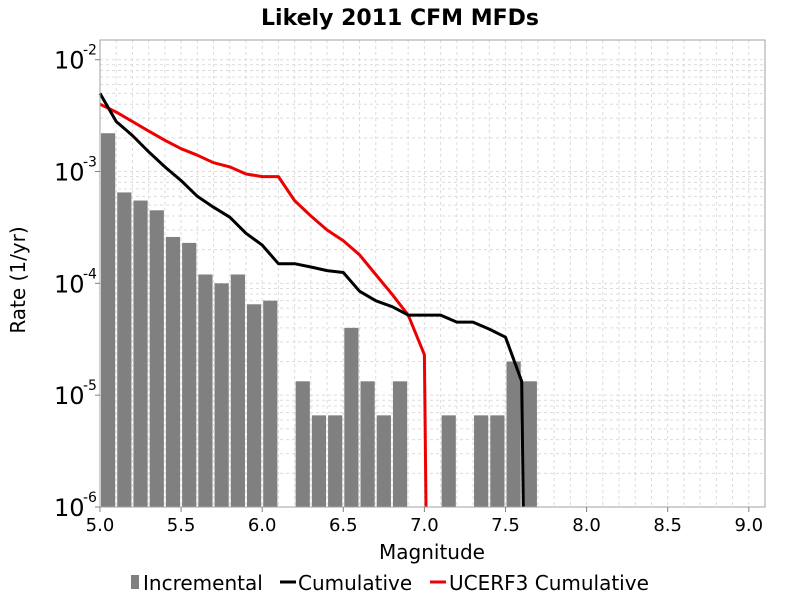 This screenshot has width=800, height=600. Describe the element at coordinates (90, 498) in the screenshot. I see `y-tick-exponent: -6` at that location.